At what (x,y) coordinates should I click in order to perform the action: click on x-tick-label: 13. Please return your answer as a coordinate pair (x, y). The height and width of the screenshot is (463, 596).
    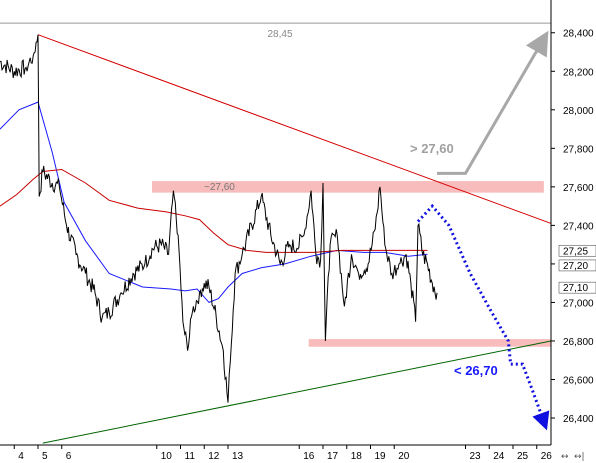
    Looking at the image, I should click on (238, 456).